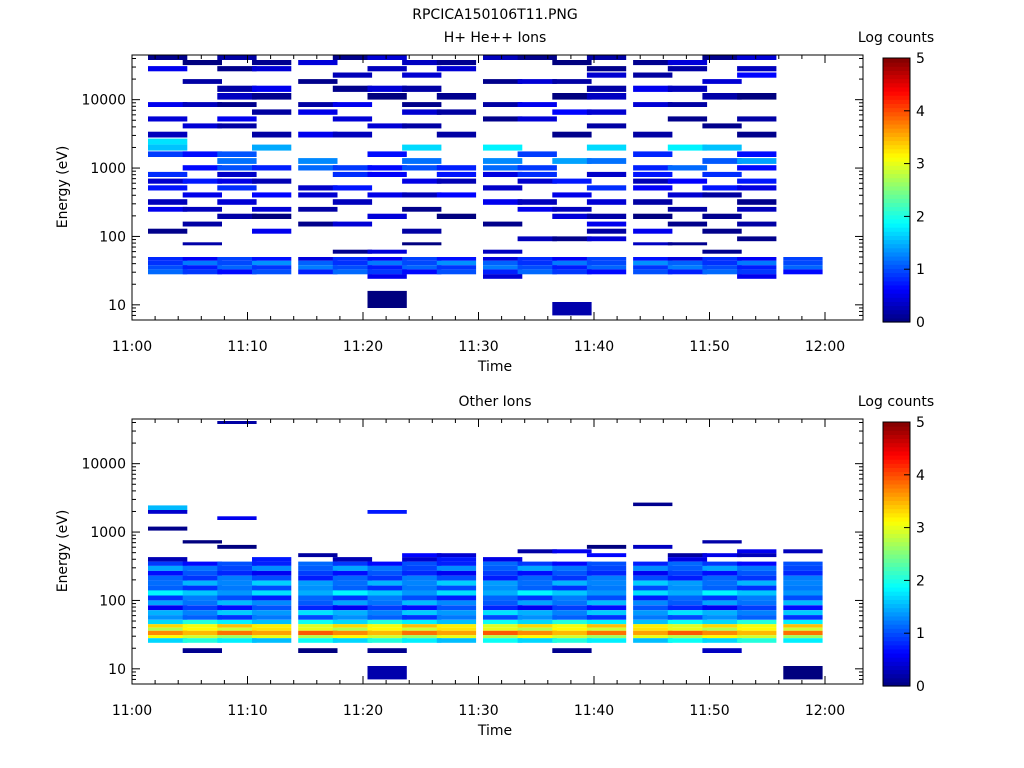 Image resolution: width=1024 pixels, height=768 pixels. Describe the element at coordinates (920, 529) in the screenshot. I see `colorbar-tick-label: 3` at that location.